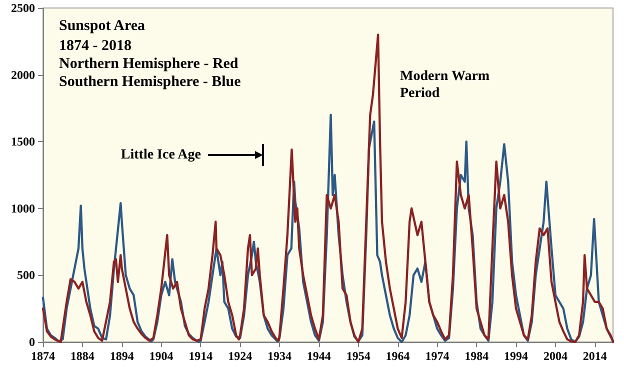 This screenshot has height=369, width=624. Describe the element at coordinates (594, 356) in the screenshot. I see `x-tick-label: 2014` at that location.